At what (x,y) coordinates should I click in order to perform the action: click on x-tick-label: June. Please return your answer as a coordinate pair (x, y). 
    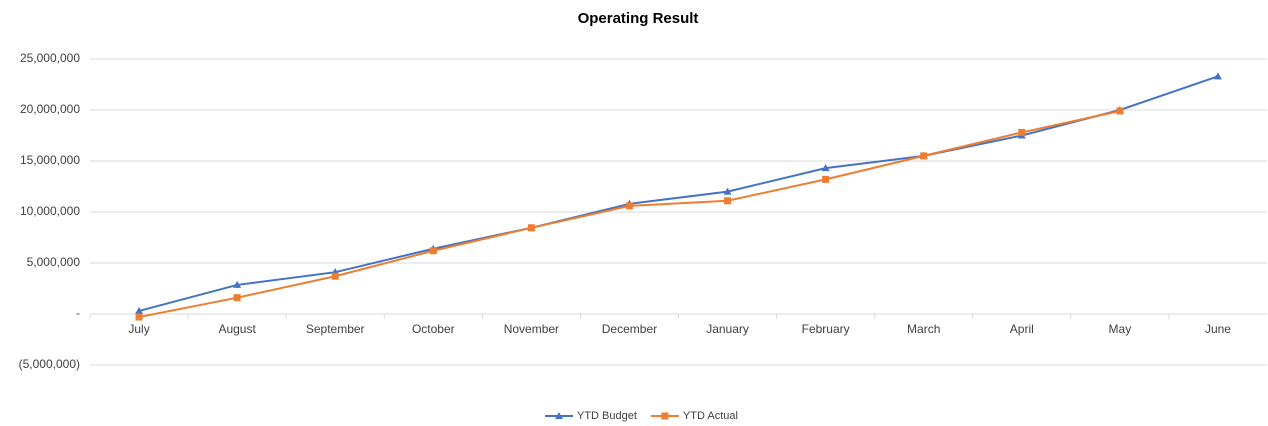
    Looking at the image, I should click on (1218, 329).